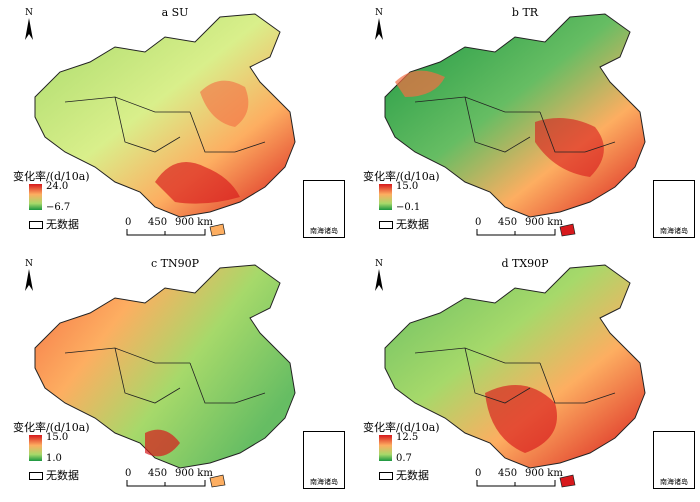 This screenshot has height=502, width=700. What do you see at coordinates (423, 450) in the screenshot?
I see `legend: 变化率/(d/10a) 12.5 0.7 无数据` at bounding box center [423, 450].